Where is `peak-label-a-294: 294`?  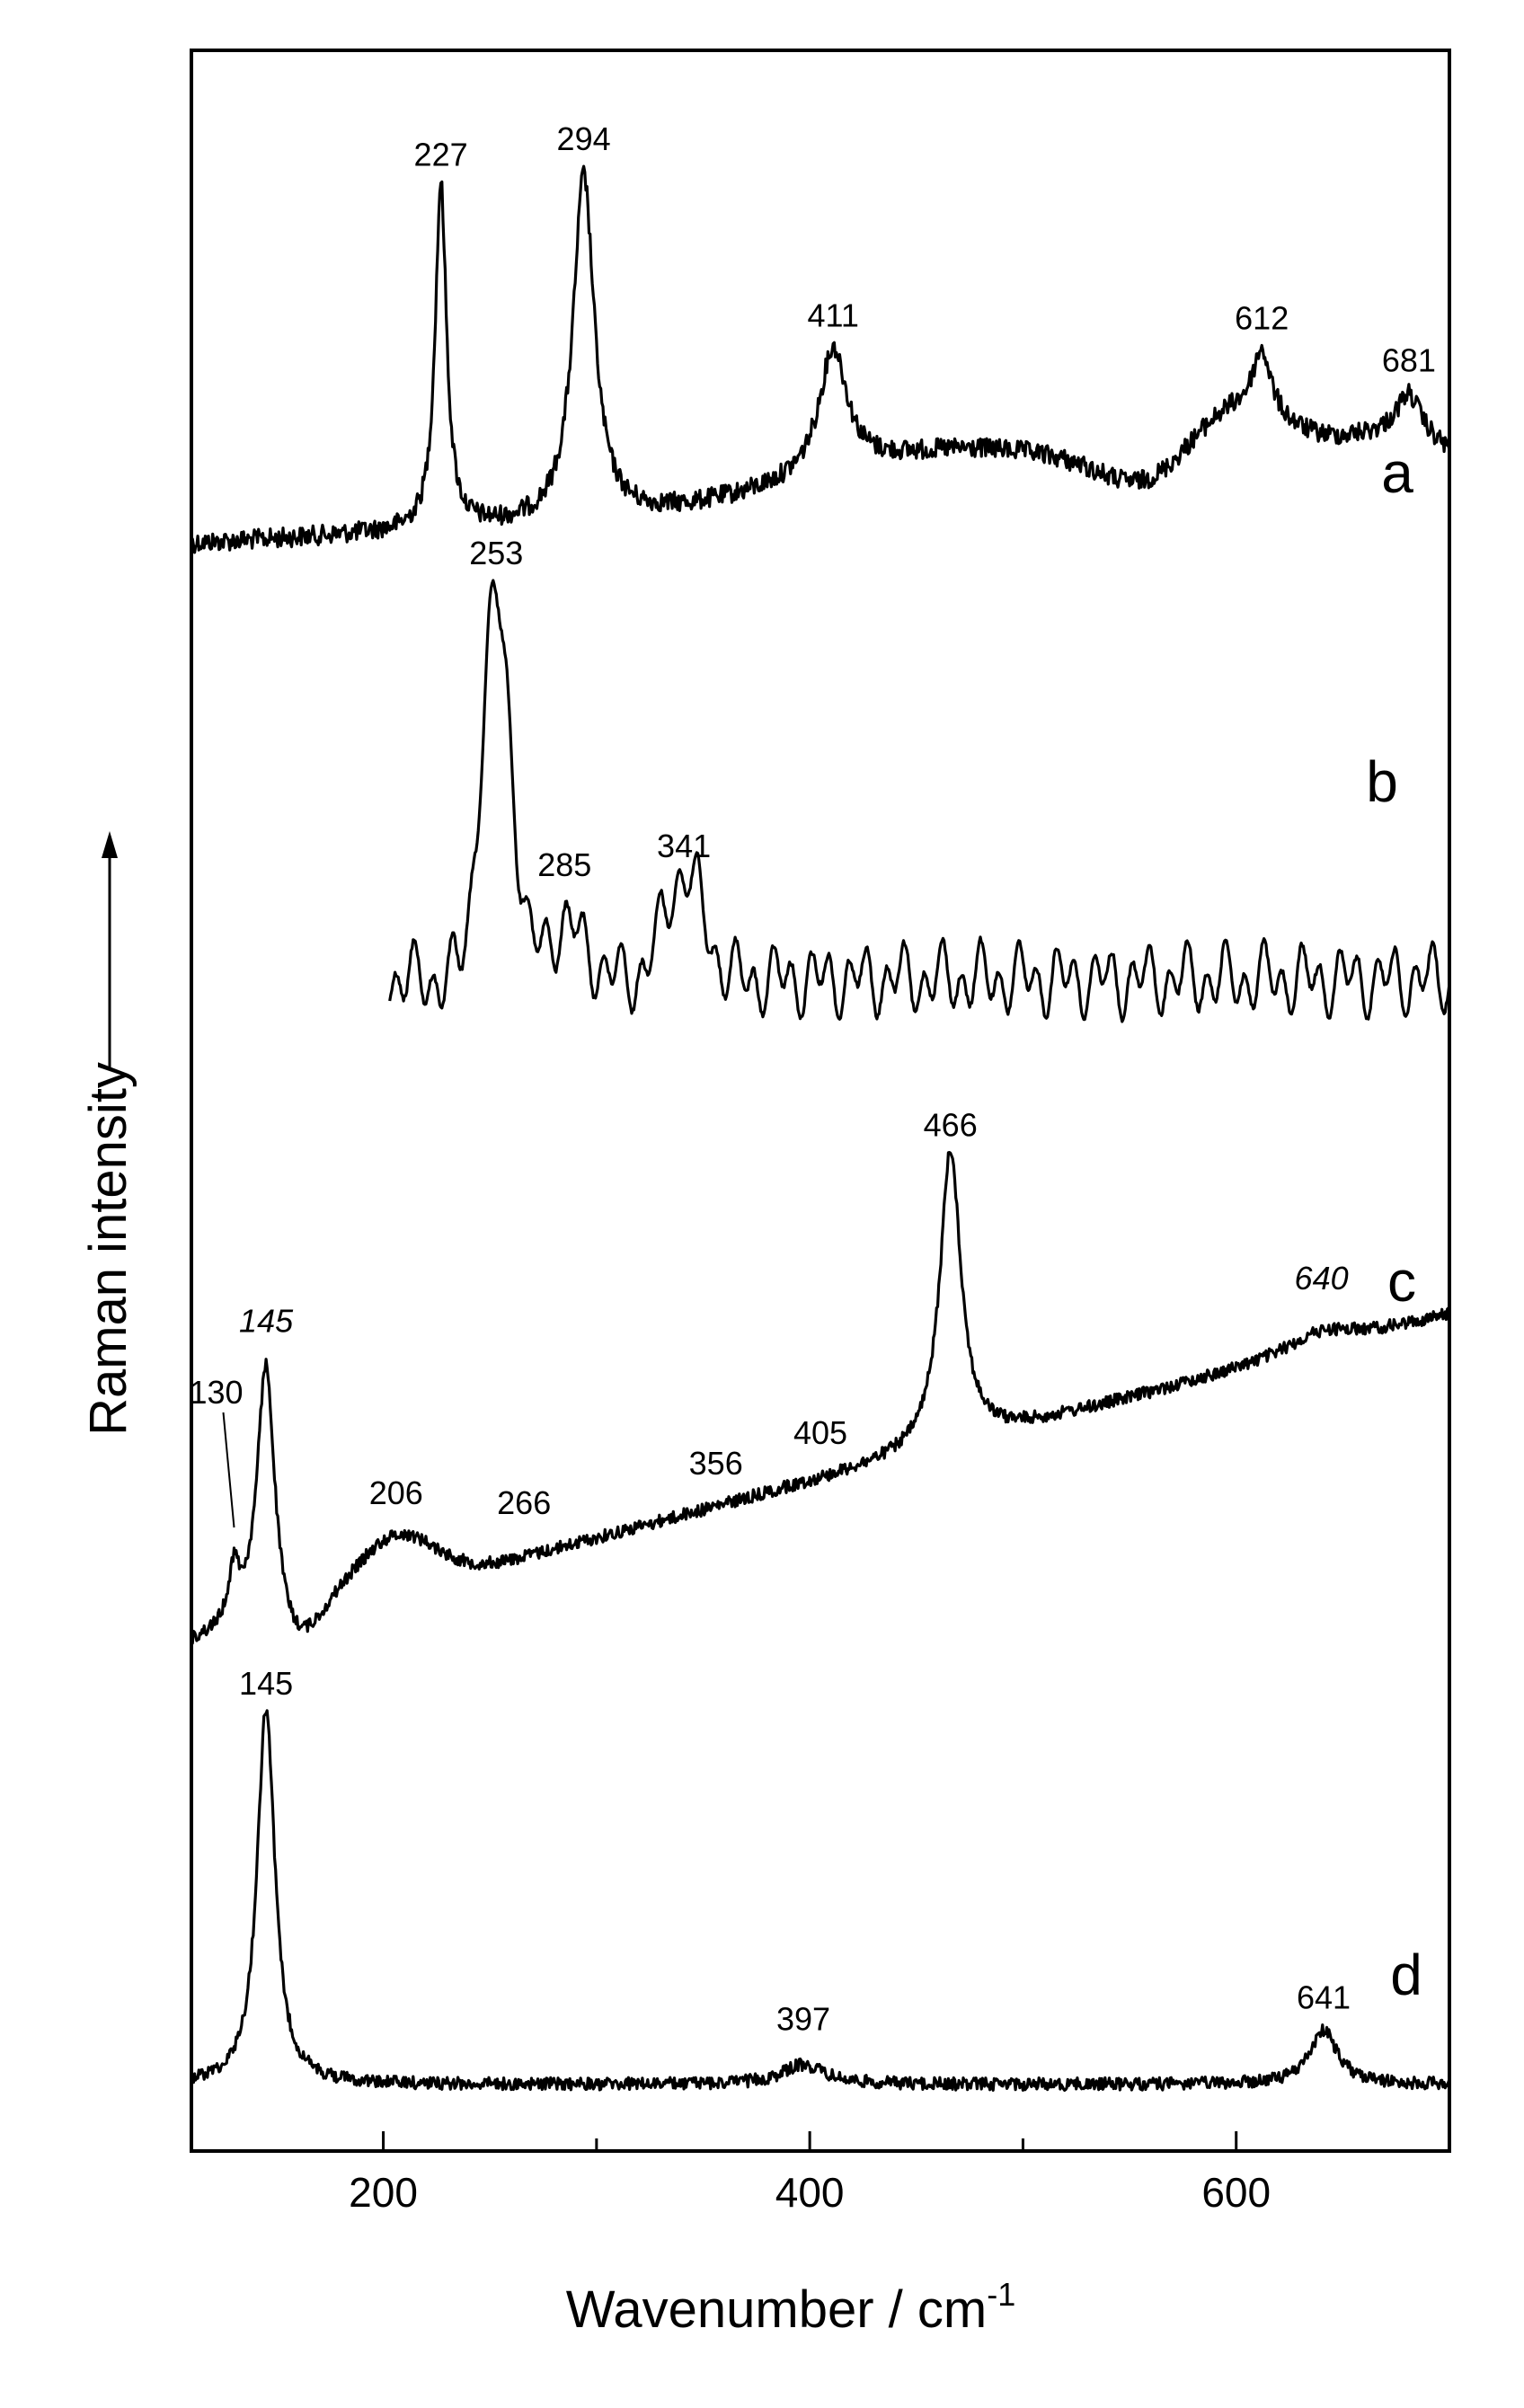
peak-label-a-294: 294 is located at coordinates (584, 138).